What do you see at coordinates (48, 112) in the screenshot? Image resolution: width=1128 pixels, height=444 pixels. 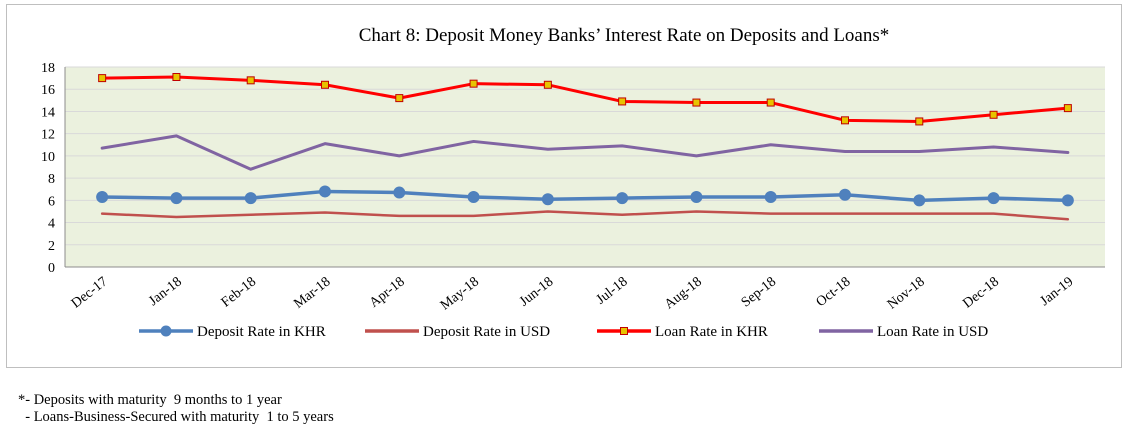 I see `y-tick-label: 14` at bounding box center [48, 112].